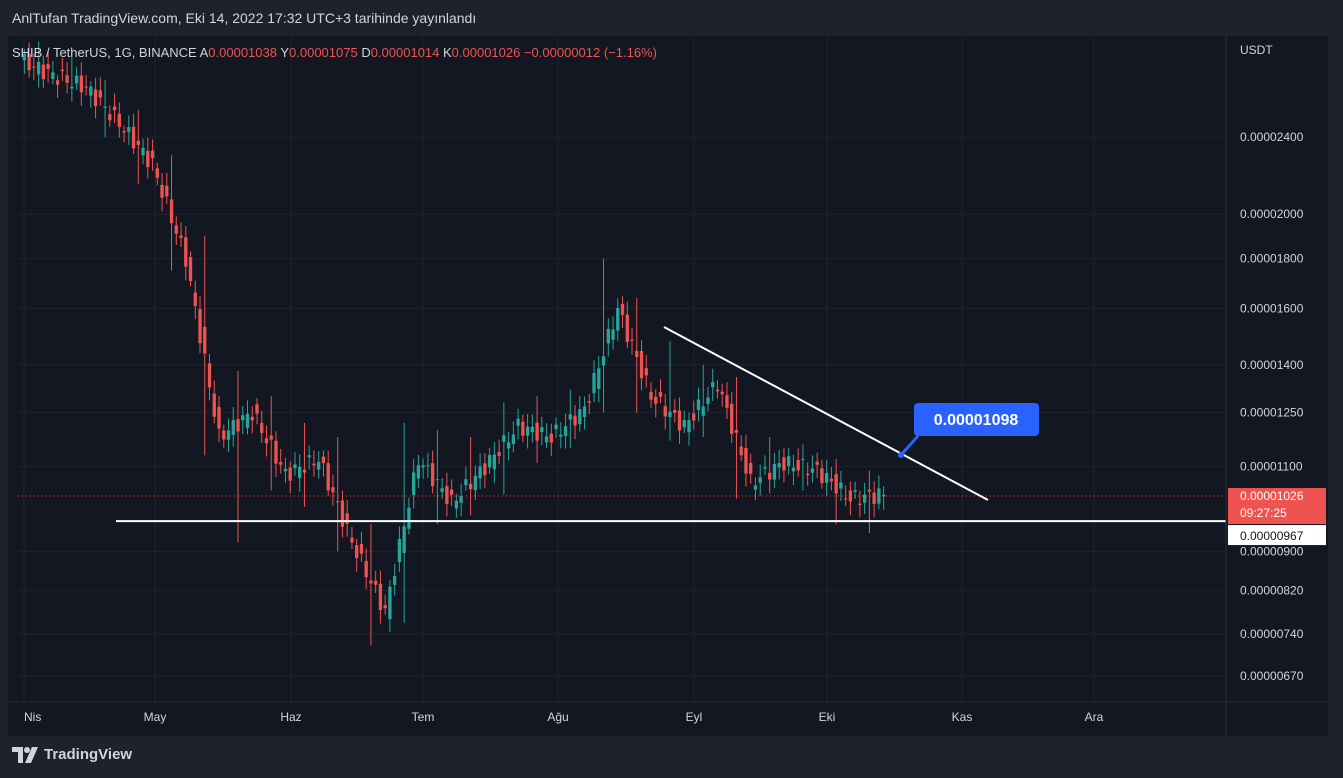 Image resolution: width=1343 pixels, height=778 pixels. I want to click on callout-anchor, so click(901, 455).